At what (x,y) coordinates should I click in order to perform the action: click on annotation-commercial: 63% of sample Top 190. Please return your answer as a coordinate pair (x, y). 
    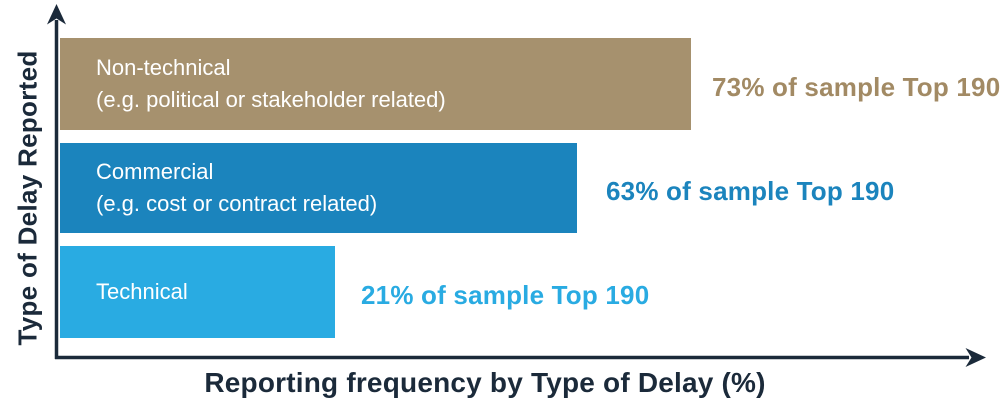
    Looking at the image, I should click on (750, 191).